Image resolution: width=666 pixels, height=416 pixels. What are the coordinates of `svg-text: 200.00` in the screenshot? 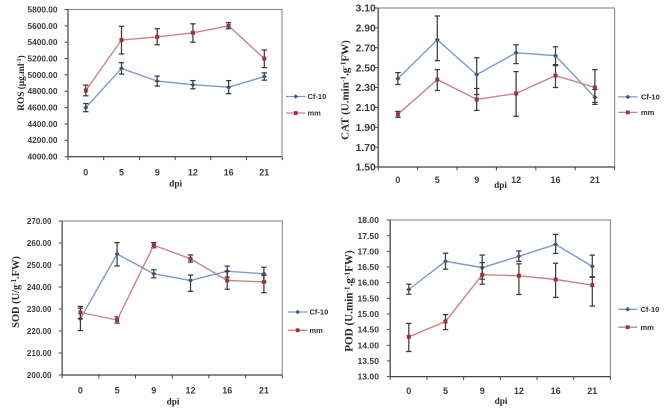 It's located at (39, 375).